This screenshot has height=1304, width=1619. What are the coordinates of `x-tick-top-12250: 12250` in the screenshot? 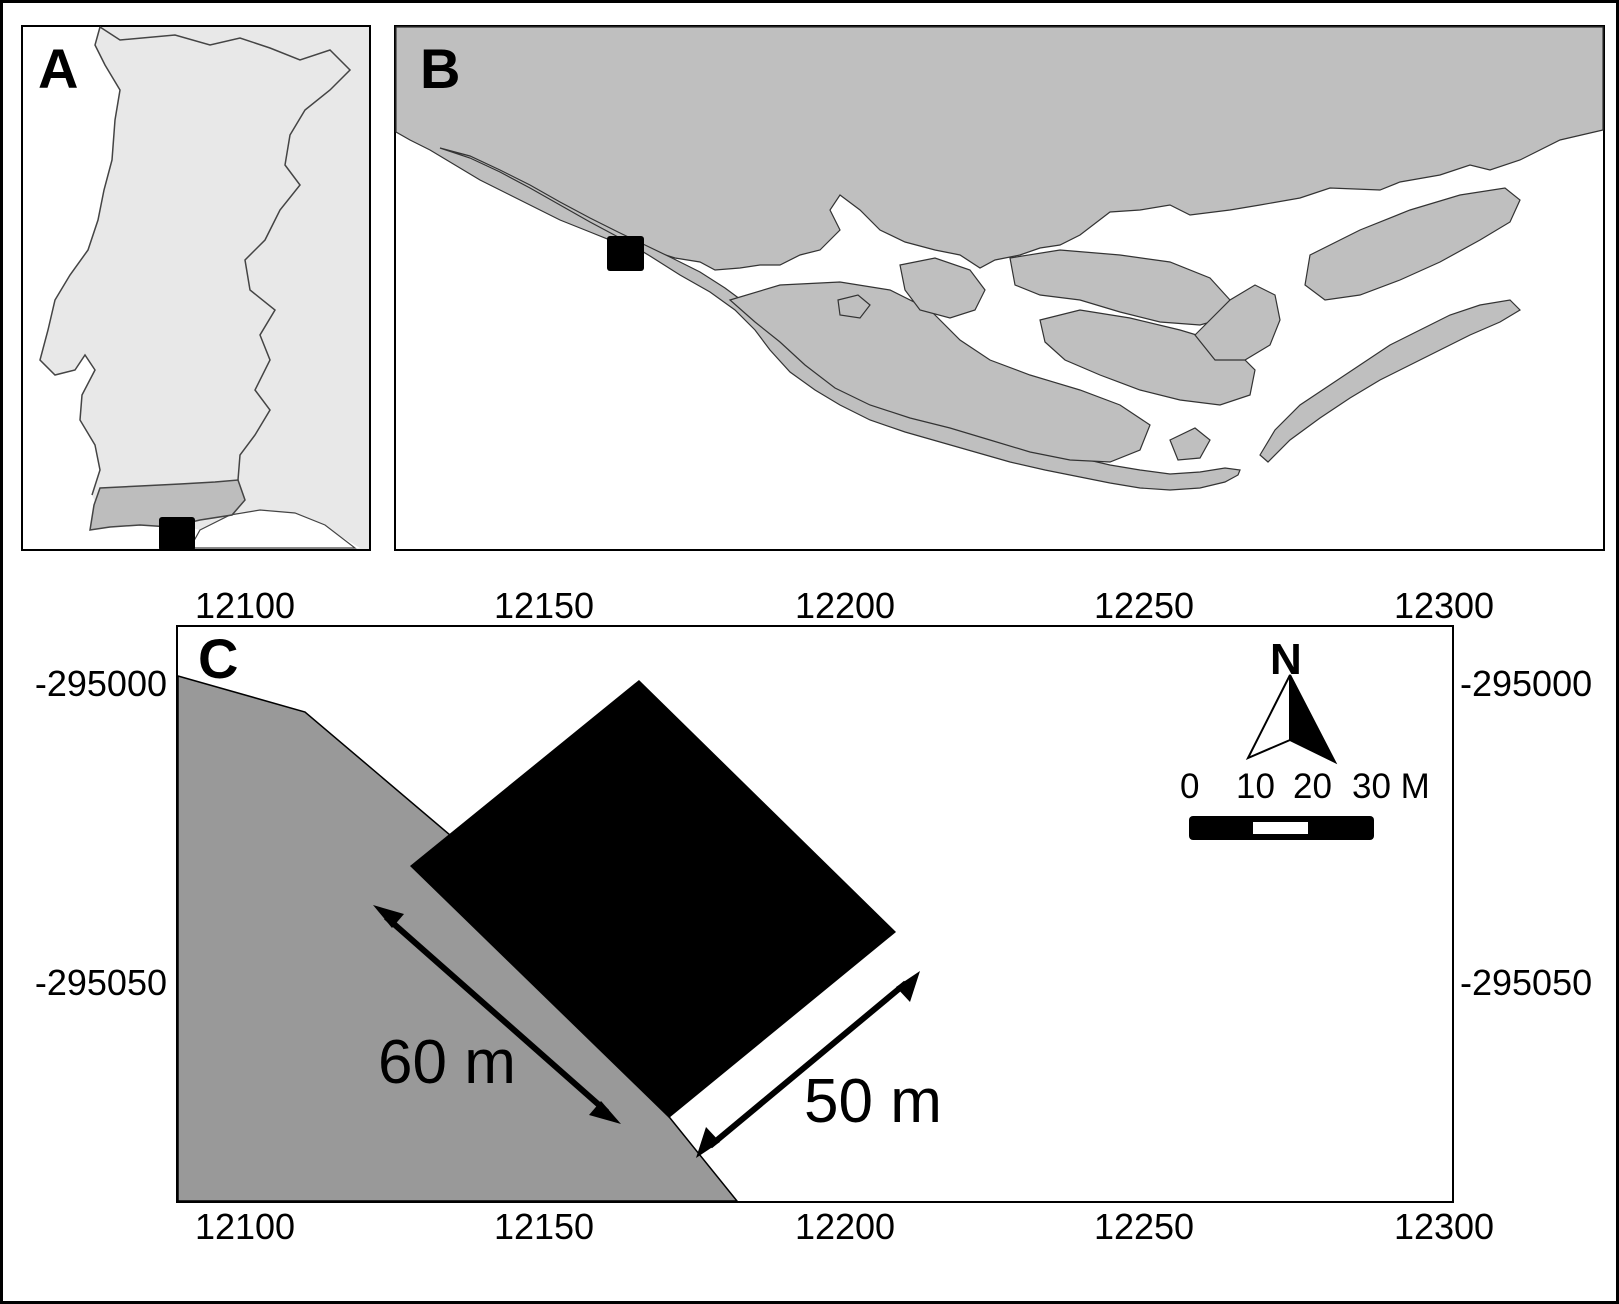 It's located at (1144, 605).